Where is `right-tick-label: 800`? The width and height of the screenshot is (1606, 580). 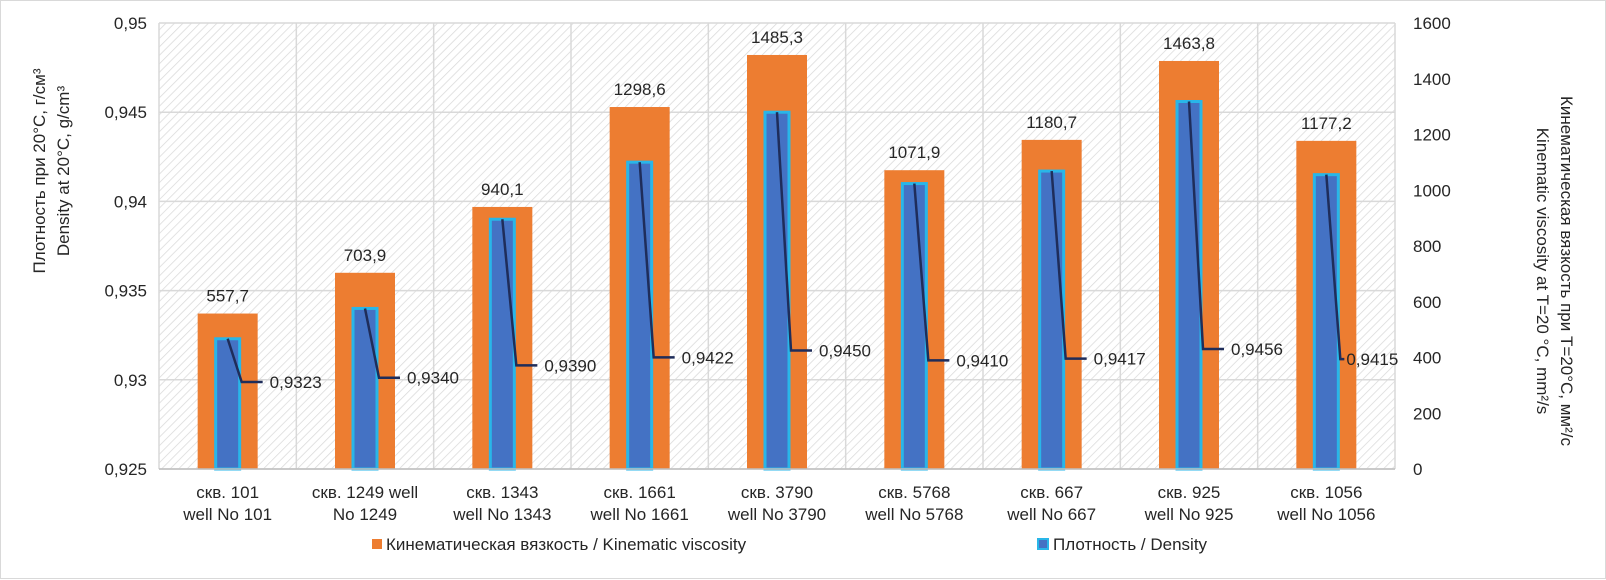
right-tick-label: 800 is located at coordinates (1427, 246).